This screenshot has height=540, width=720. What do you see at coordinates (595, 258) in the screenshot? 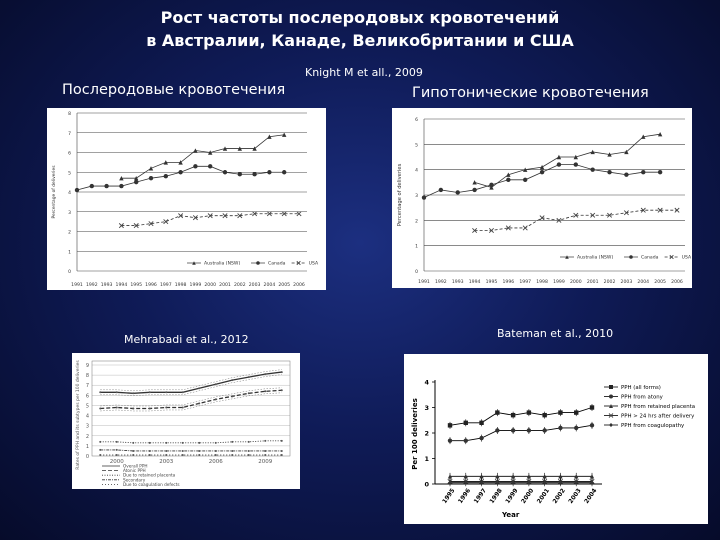
I see `legend-label: Australia (NSW)` at bounding box center [595, 258].